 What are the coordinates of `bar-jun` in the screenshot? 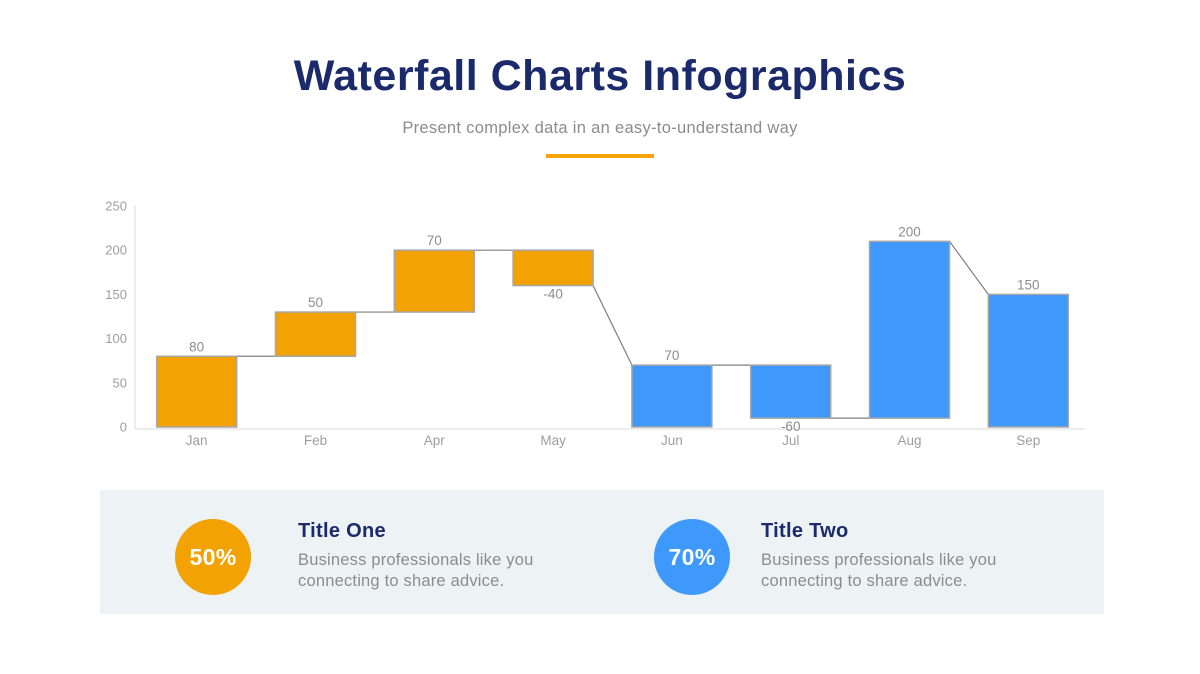 It's located at (672, 396).